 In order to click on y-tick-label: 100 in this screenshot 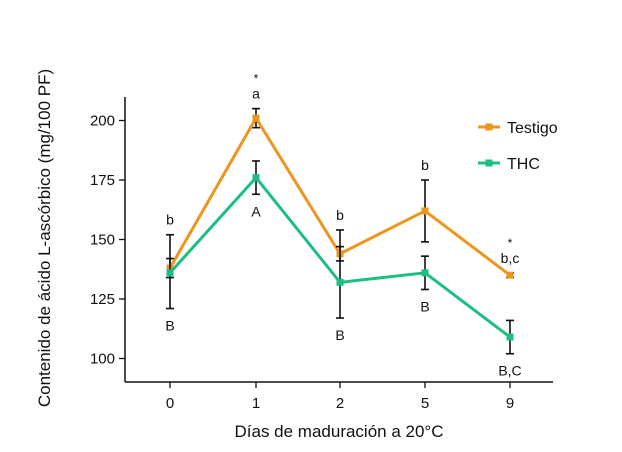, I will do `click(102, 359)`.